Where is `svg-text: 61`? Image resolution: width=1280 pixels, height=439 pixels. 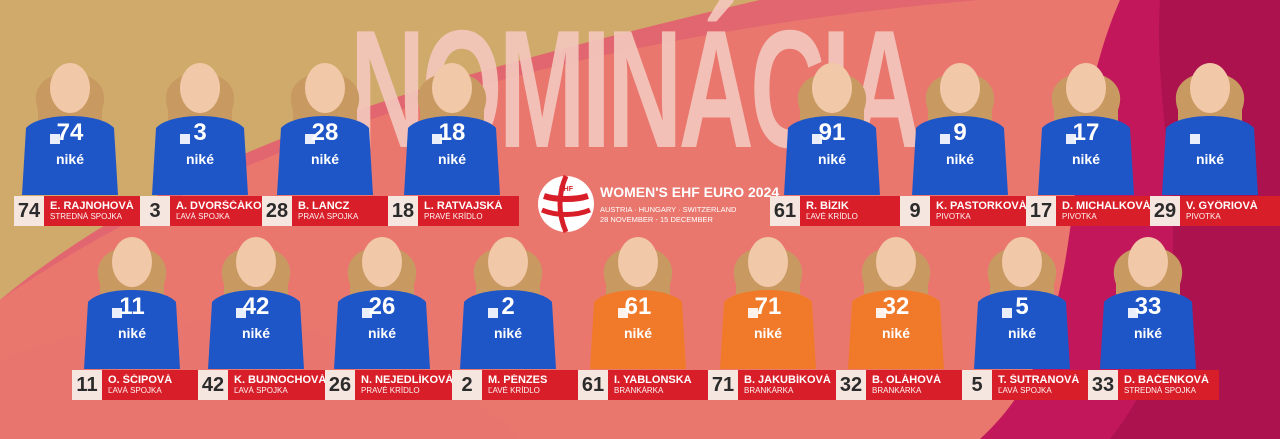 svg-text: 61 is located at coordinates (638, 306).